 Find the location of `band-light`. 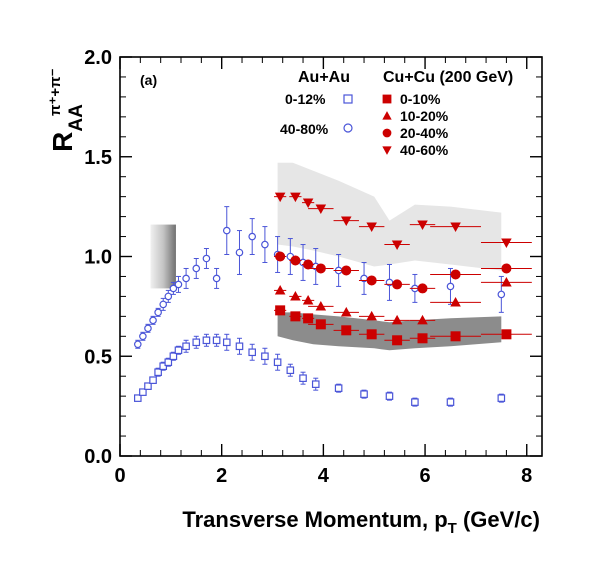

band-light is located at coordinates (389, 216).